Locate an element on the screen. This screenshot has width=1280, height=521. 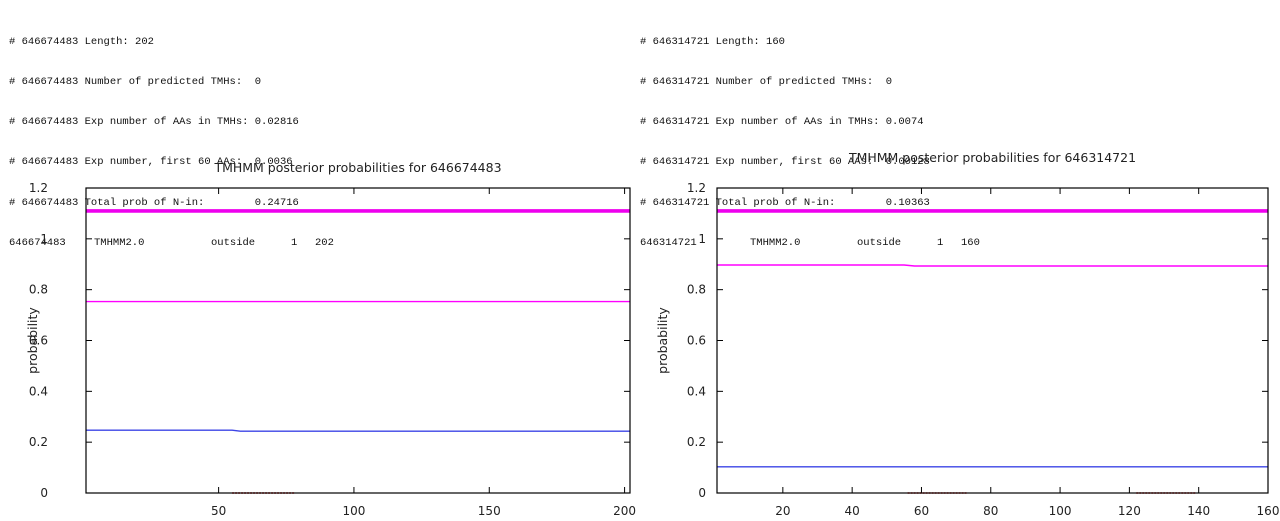
x-tick-label: 20 is located at coordinates (782, 511).